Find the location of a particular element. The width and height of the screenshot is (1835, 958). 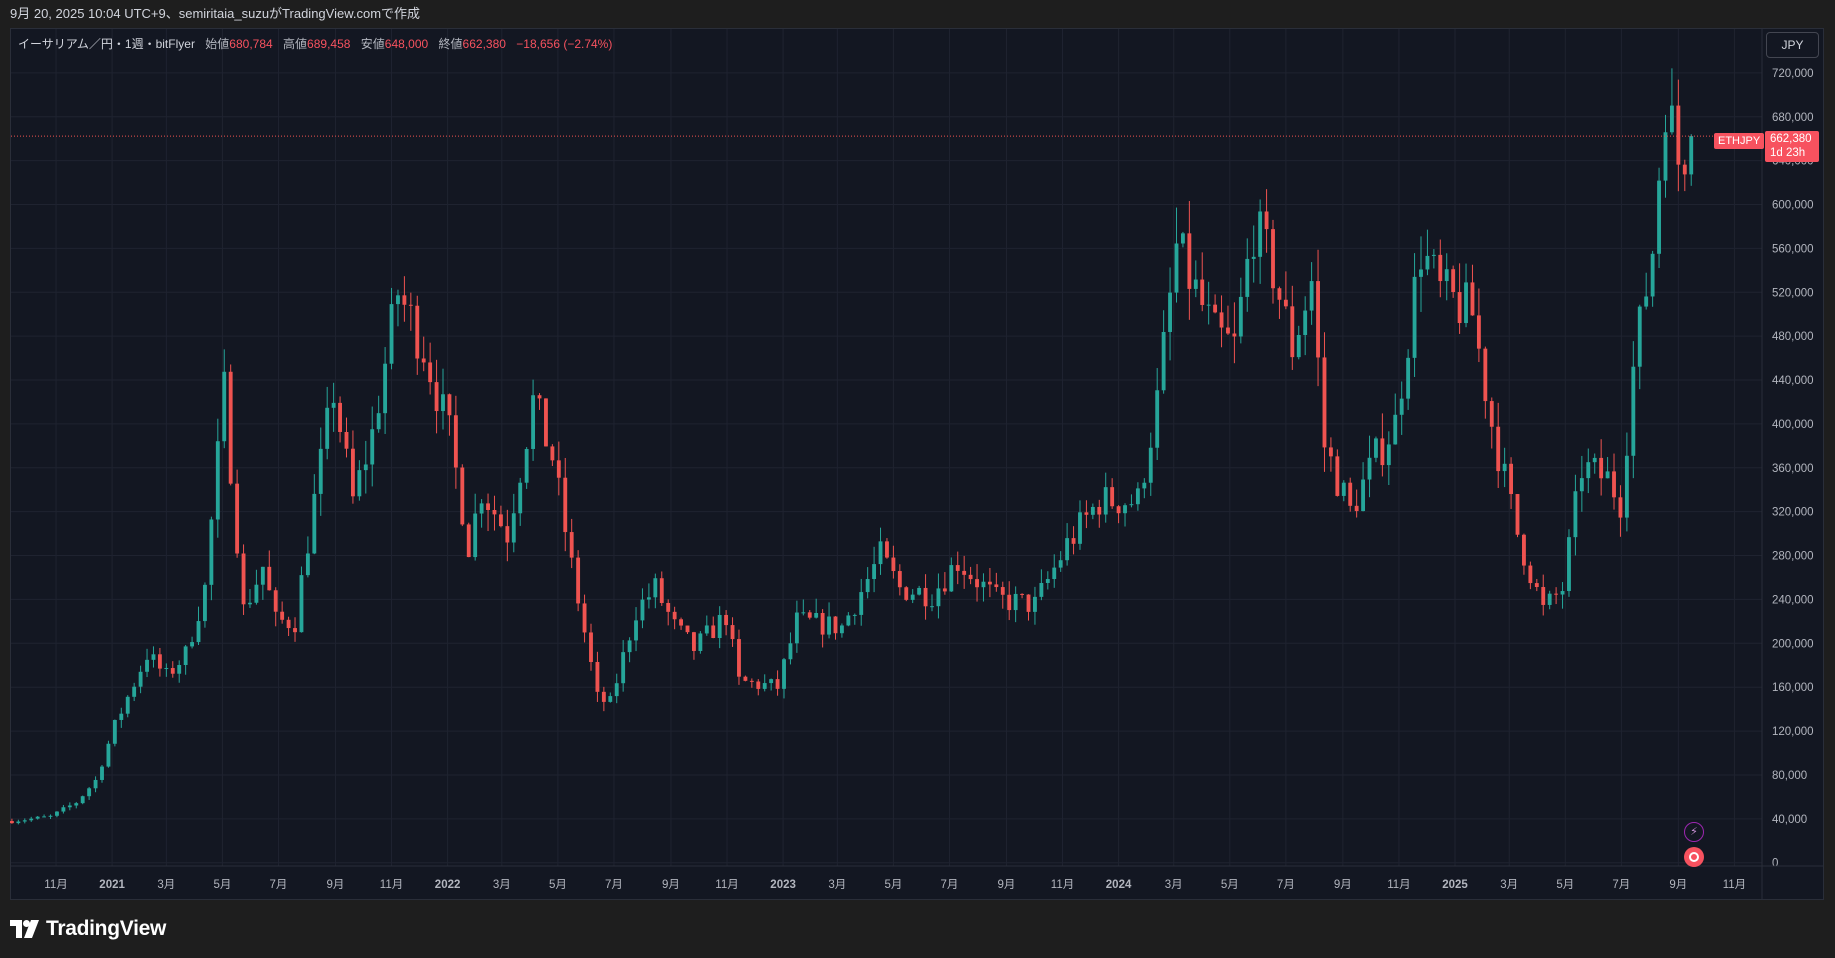

x-tick-label: 2021 is located at coordinates (112, 885).